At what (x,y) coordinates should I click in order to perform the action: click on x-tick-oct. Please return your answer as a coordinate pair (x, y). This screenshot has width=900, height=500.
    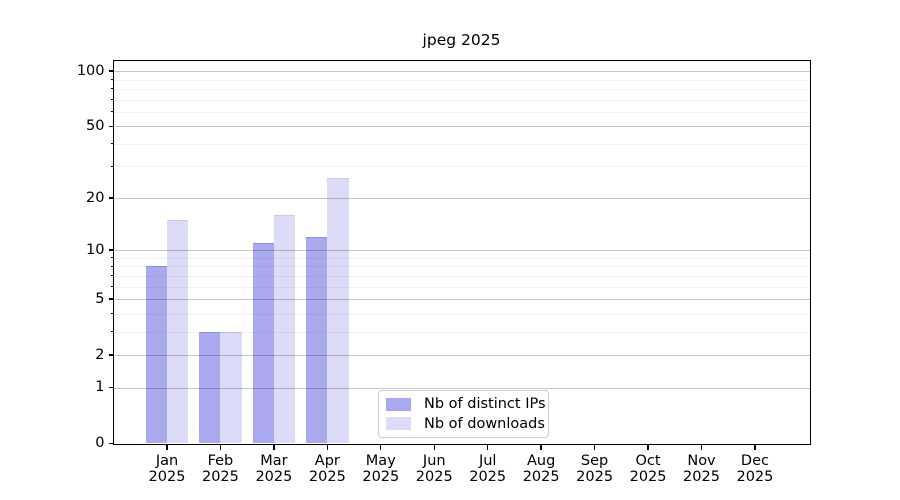
    Looking at the image, I should click on (648, 447).